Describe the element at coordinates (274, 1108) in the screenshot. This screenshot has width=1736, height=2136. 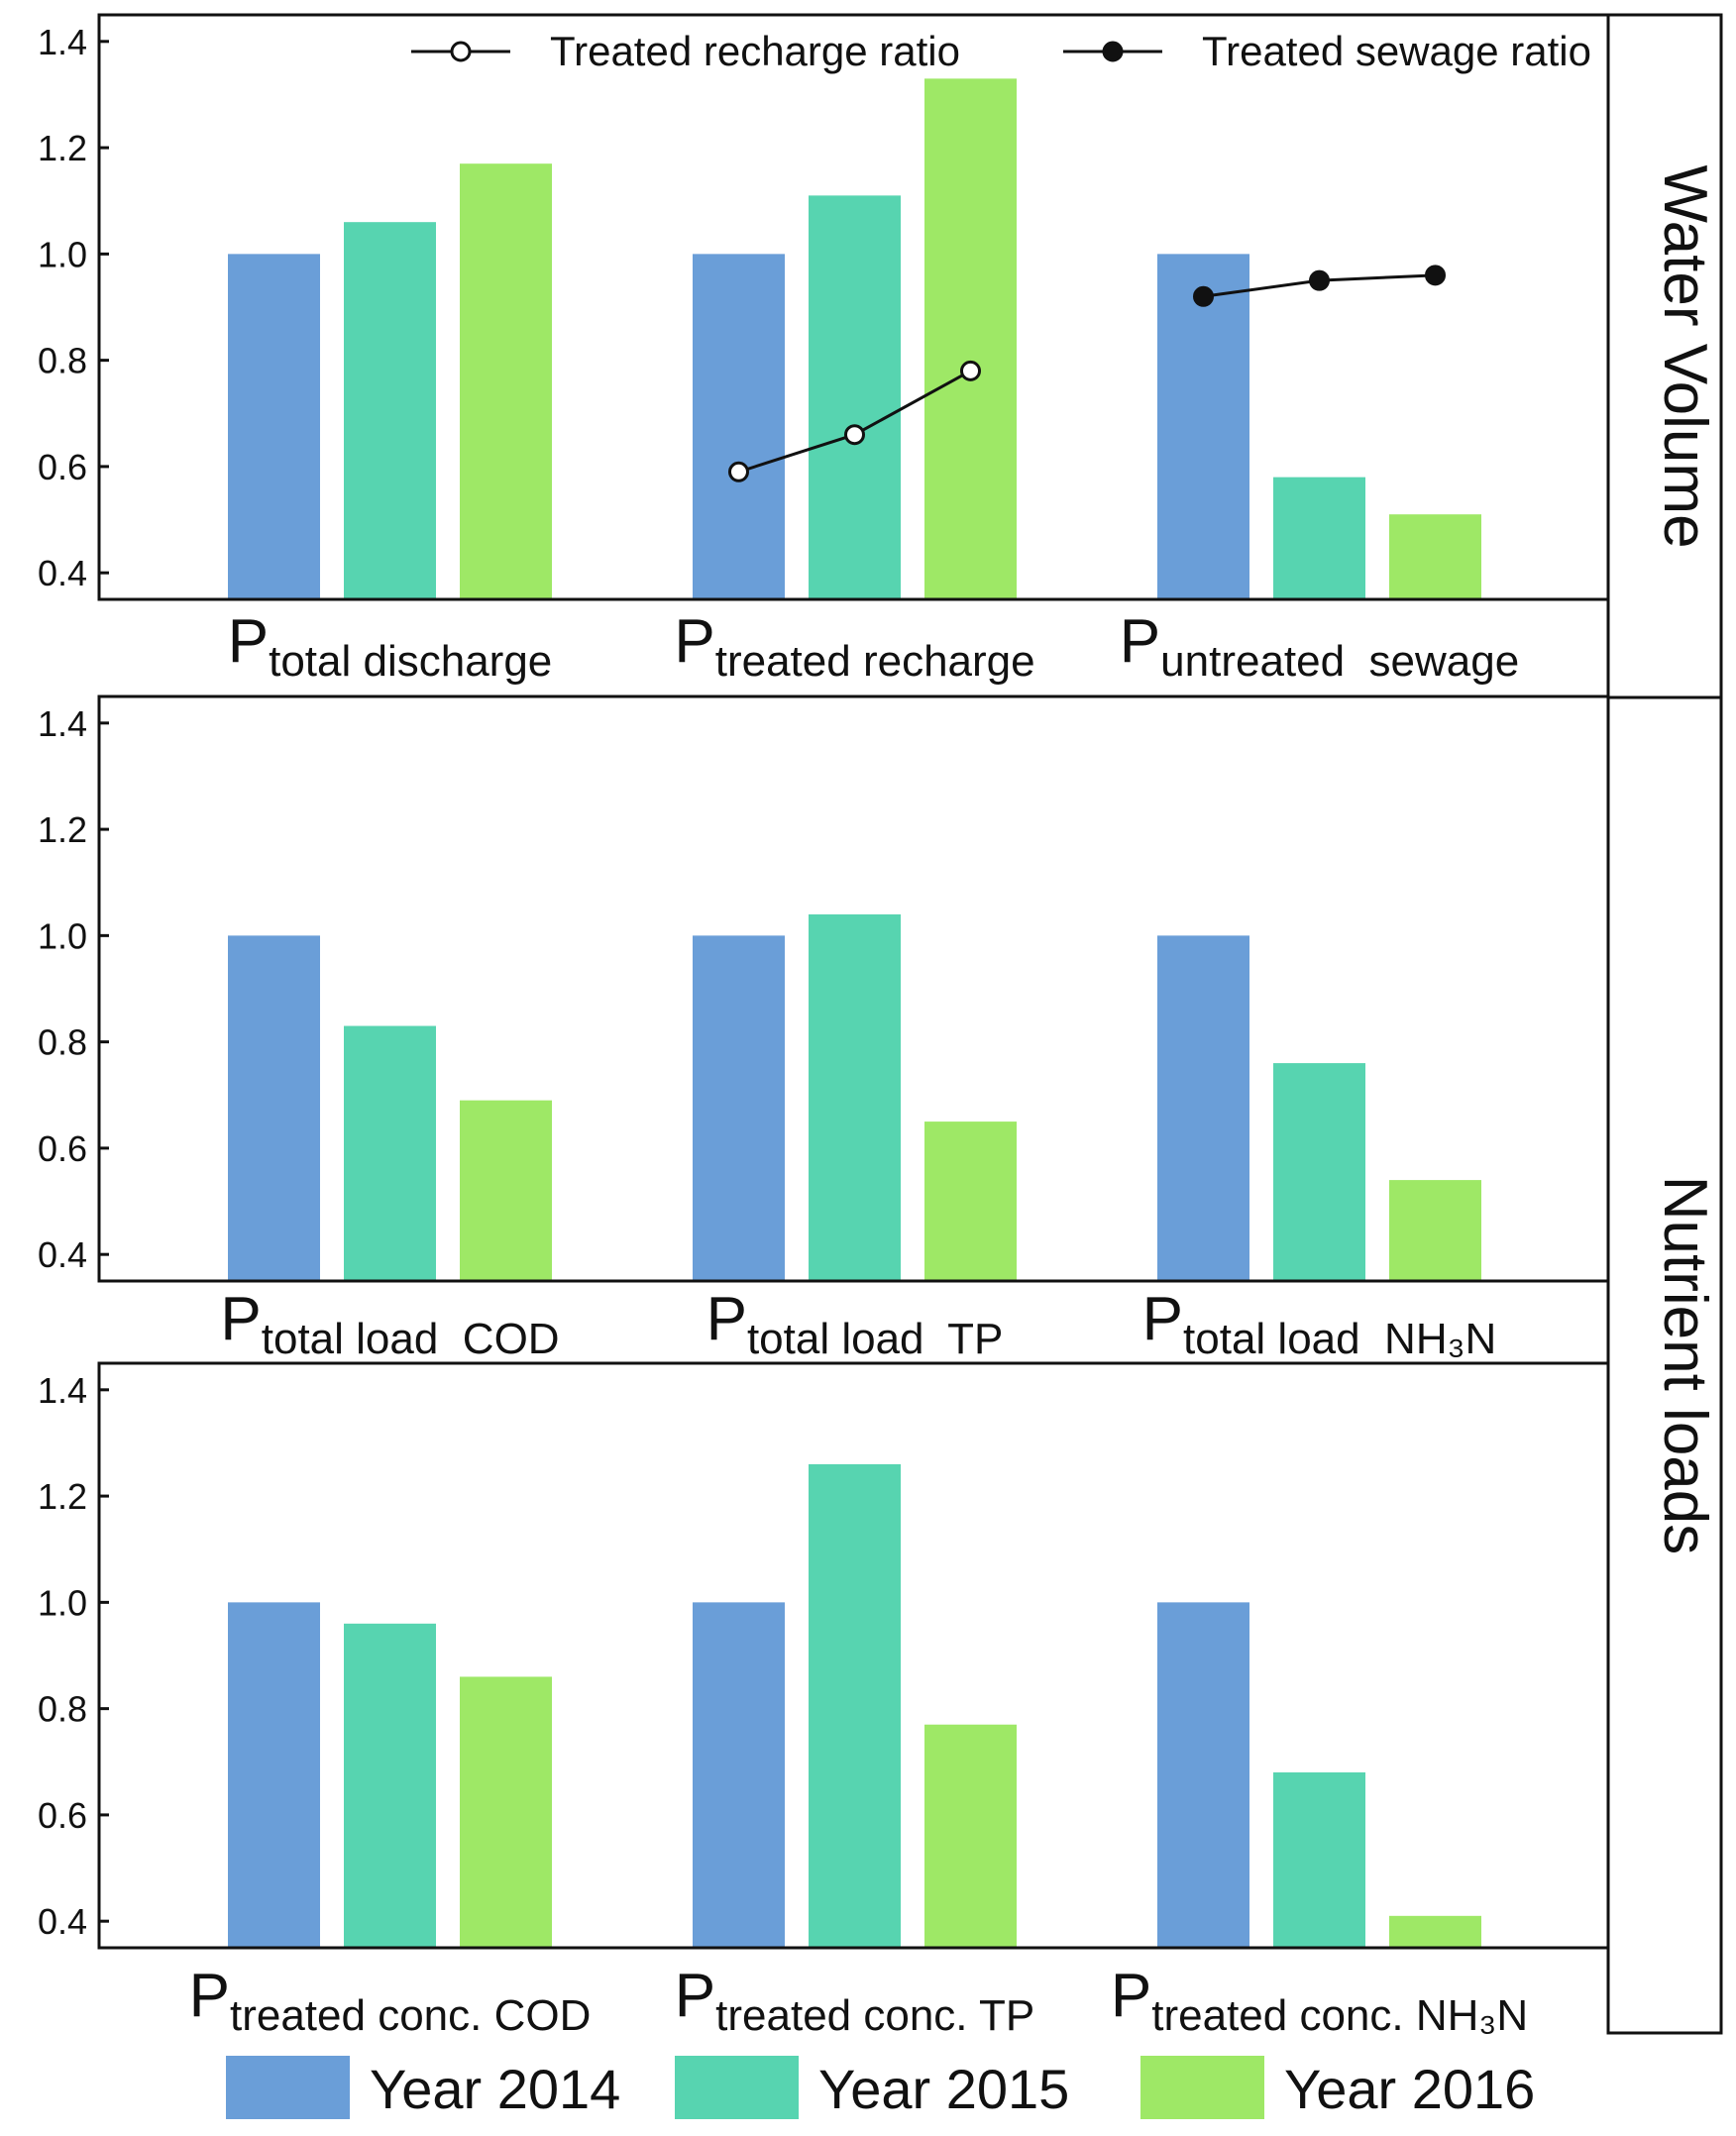
I see `bar-nutrient-loads-total-cat0-series0` at that location.